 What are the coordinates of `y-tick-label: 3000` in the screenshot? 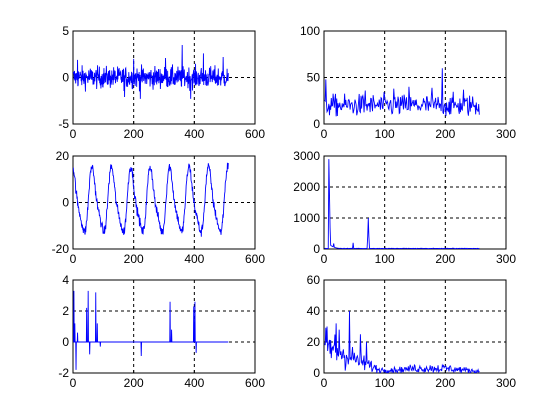 It's located at (306, 156).